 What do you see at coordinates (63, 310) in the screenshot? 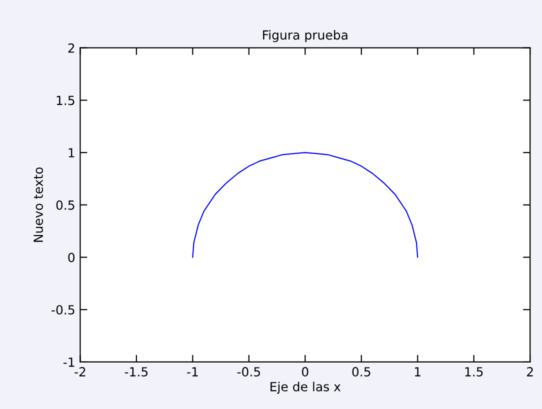
I see `y-tick-label: -0.5` at bounding box center [63, 310].